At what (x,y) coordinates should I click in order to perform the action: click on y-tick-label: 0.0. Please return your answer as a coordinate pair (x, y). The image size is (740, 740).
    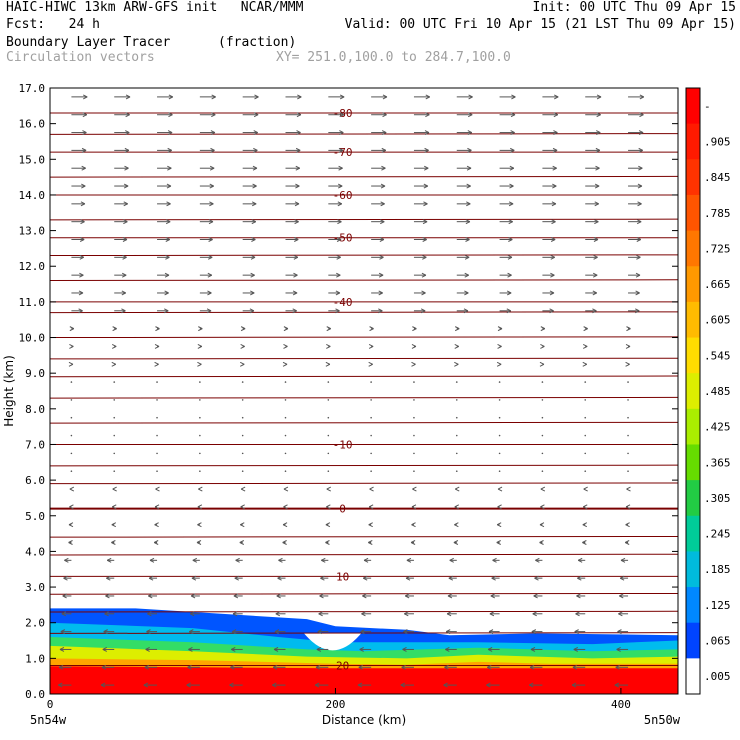
    Looking at the image, I should click on (35, 694).